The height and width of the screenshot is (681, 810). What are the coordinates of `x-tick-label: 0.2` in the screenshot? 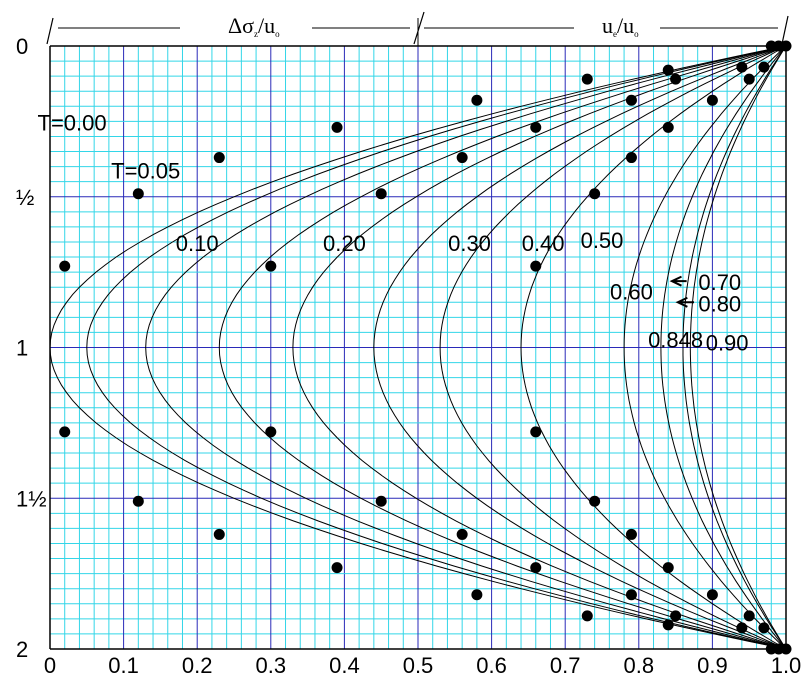 It's located at (197, 665).